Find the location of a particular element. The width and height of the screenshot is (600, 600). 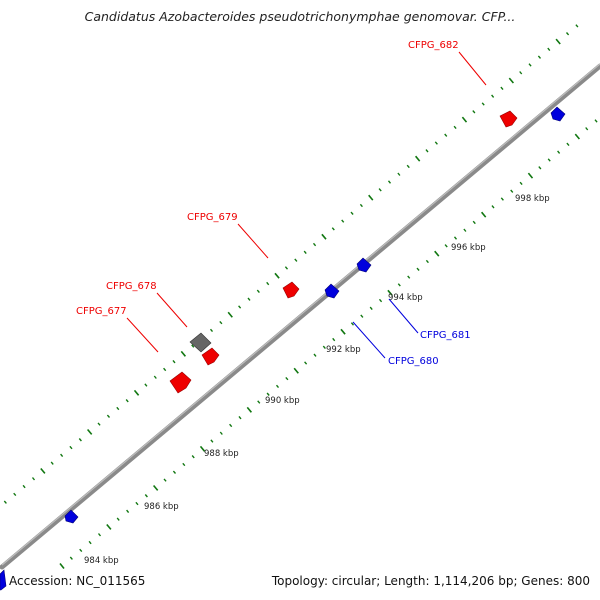

tick-label-996: 996 kbp is located at coordinates (468, 248).